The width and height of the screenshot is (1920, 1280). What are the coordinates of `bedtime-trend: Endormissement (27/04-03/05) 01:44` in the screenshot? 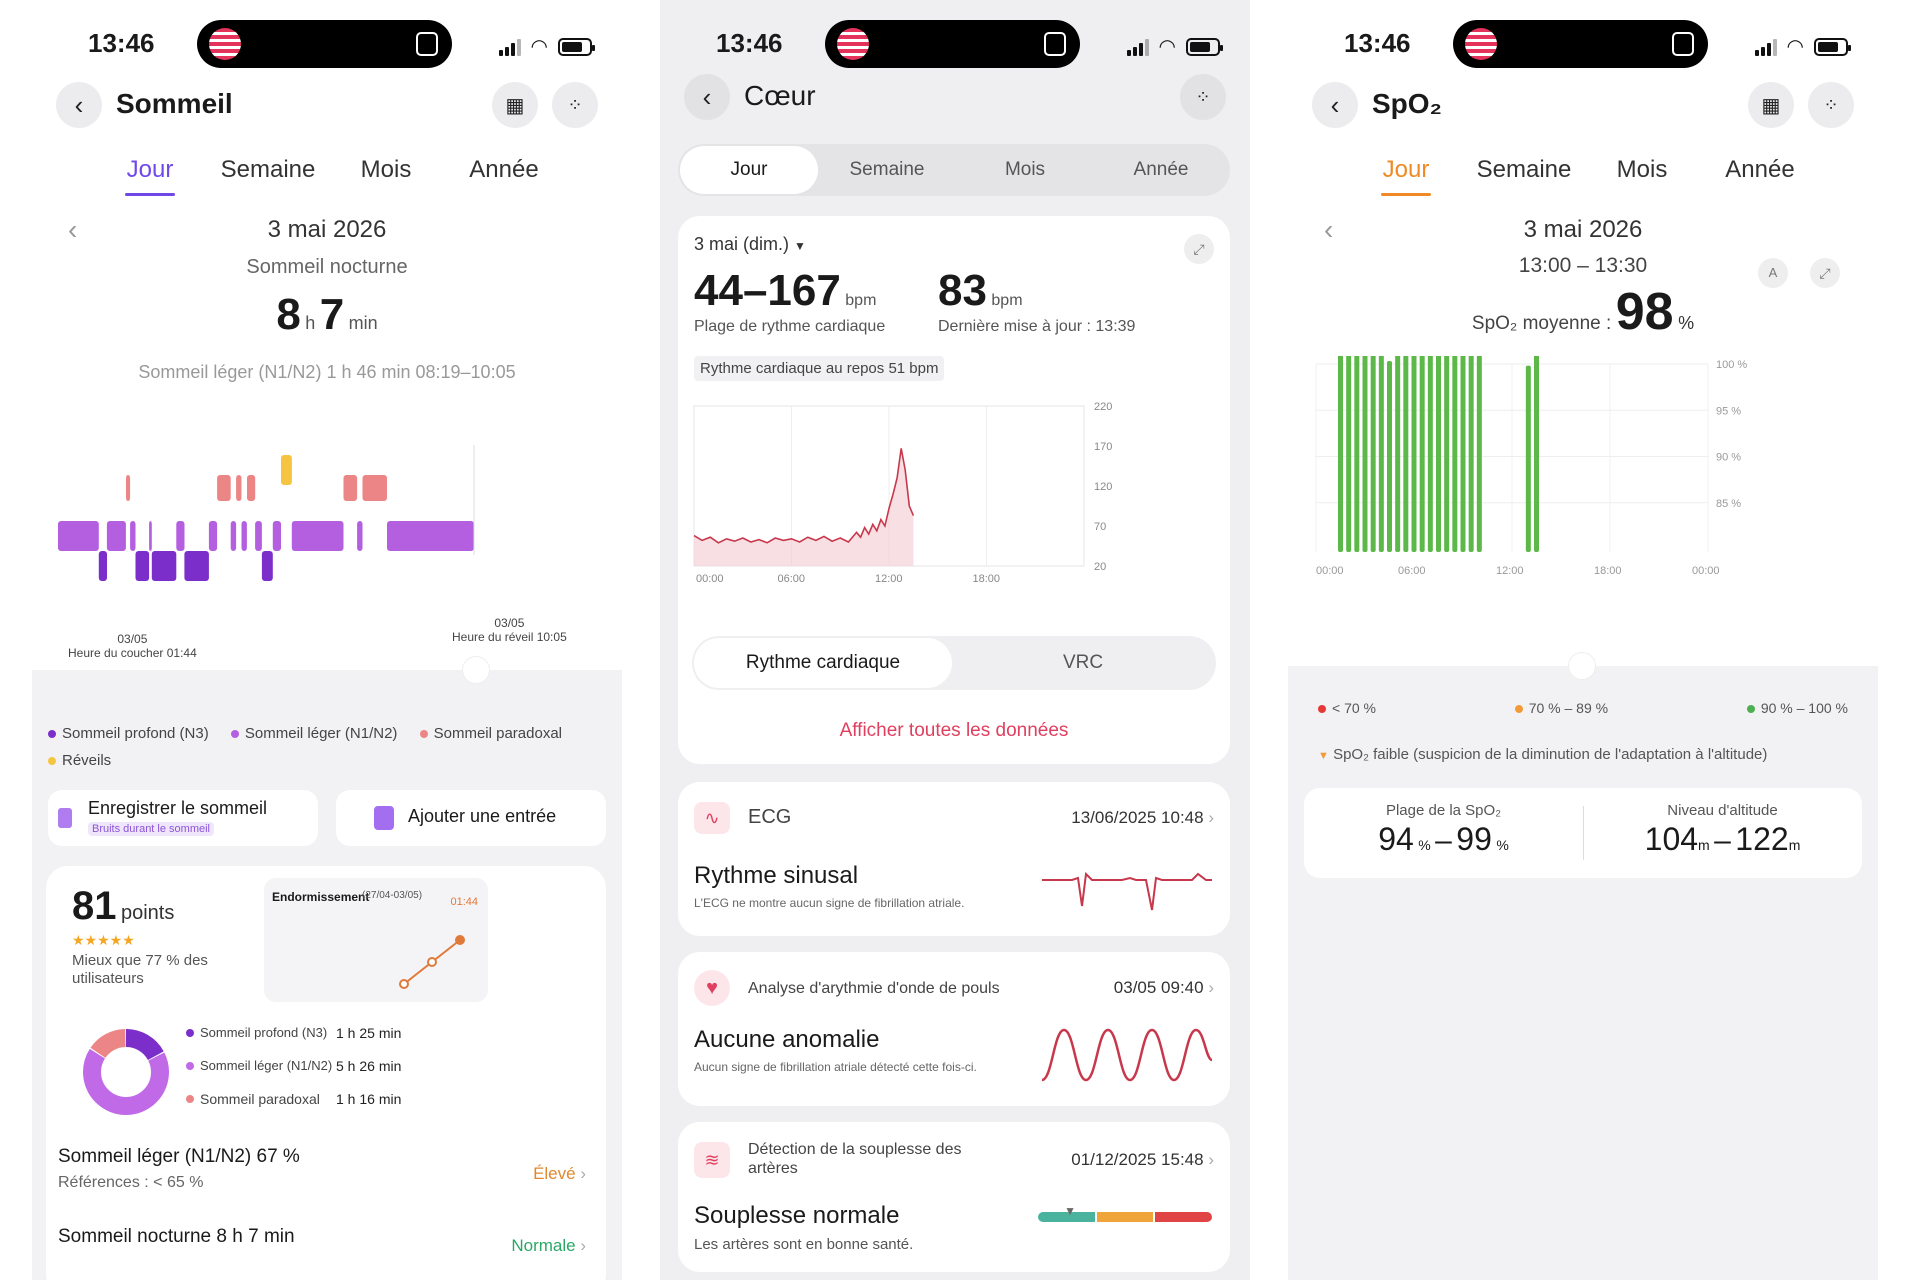 It's located at (376, 940).